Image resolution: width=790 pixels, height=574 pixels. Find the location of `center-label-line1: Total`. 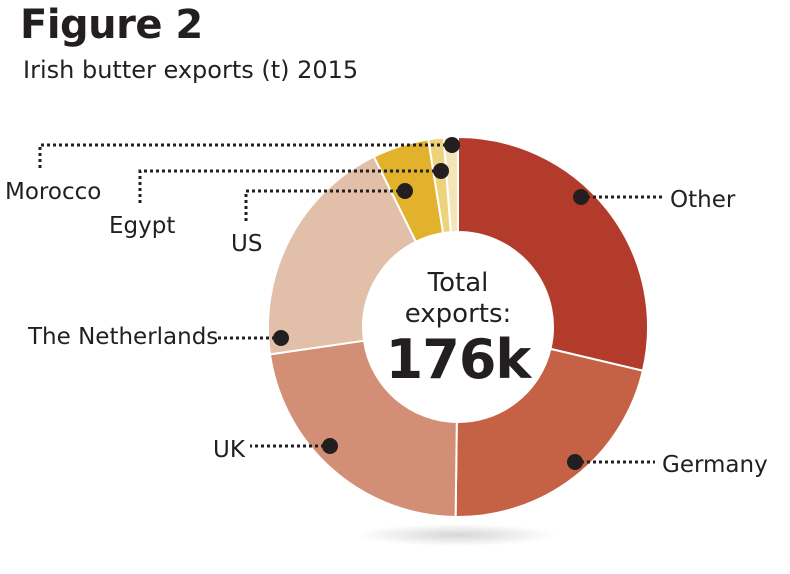

center-label-line1: Total is located at coordinates (458, 283).